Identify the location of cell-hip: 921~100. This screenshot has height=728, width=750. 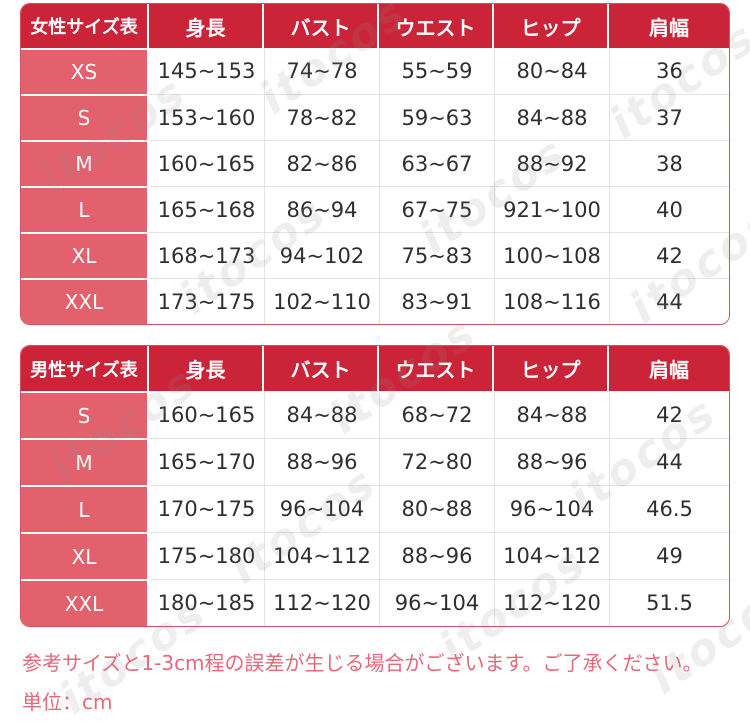
(551, 209).